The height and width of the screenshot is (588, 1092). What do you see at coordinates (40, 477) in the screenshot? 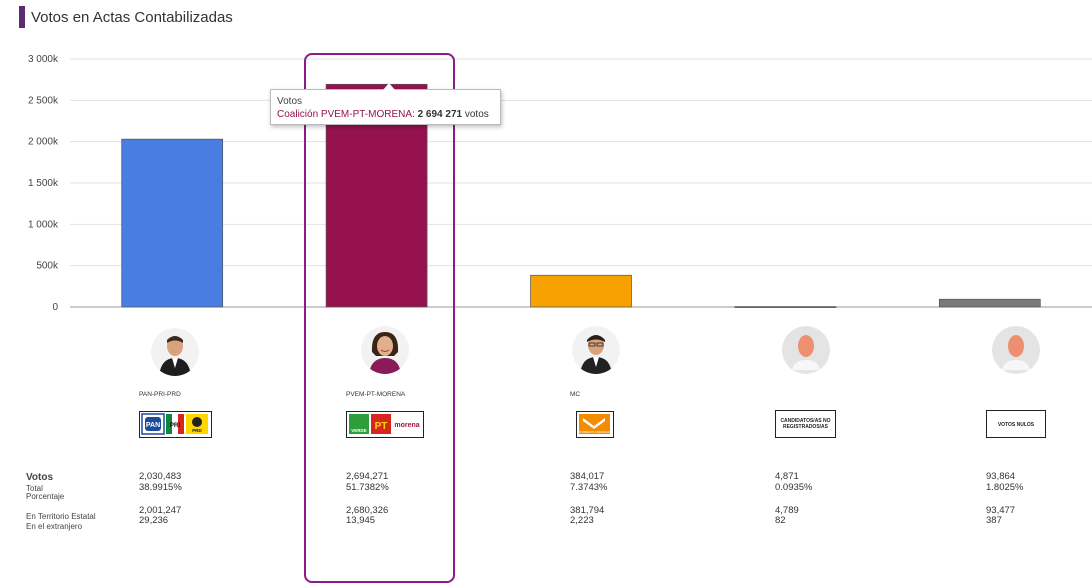
I see `row-label-votos: Votos` at bounding box center [40, 477].